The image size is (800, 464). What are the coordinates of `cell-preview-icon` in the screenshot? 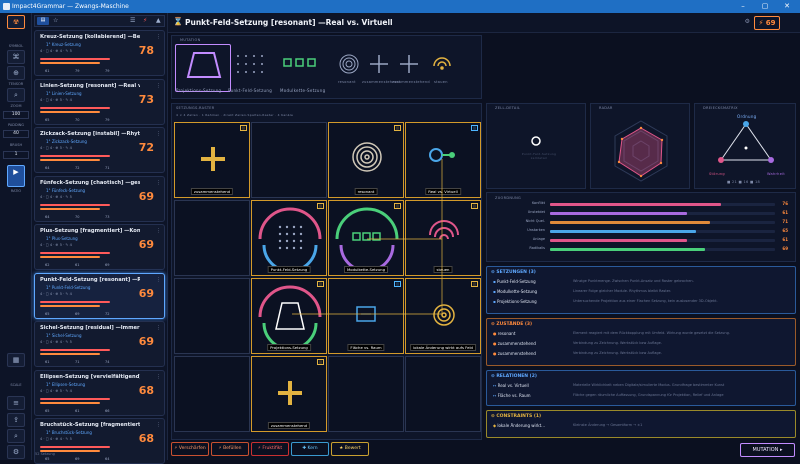 It's located at (536, 141).